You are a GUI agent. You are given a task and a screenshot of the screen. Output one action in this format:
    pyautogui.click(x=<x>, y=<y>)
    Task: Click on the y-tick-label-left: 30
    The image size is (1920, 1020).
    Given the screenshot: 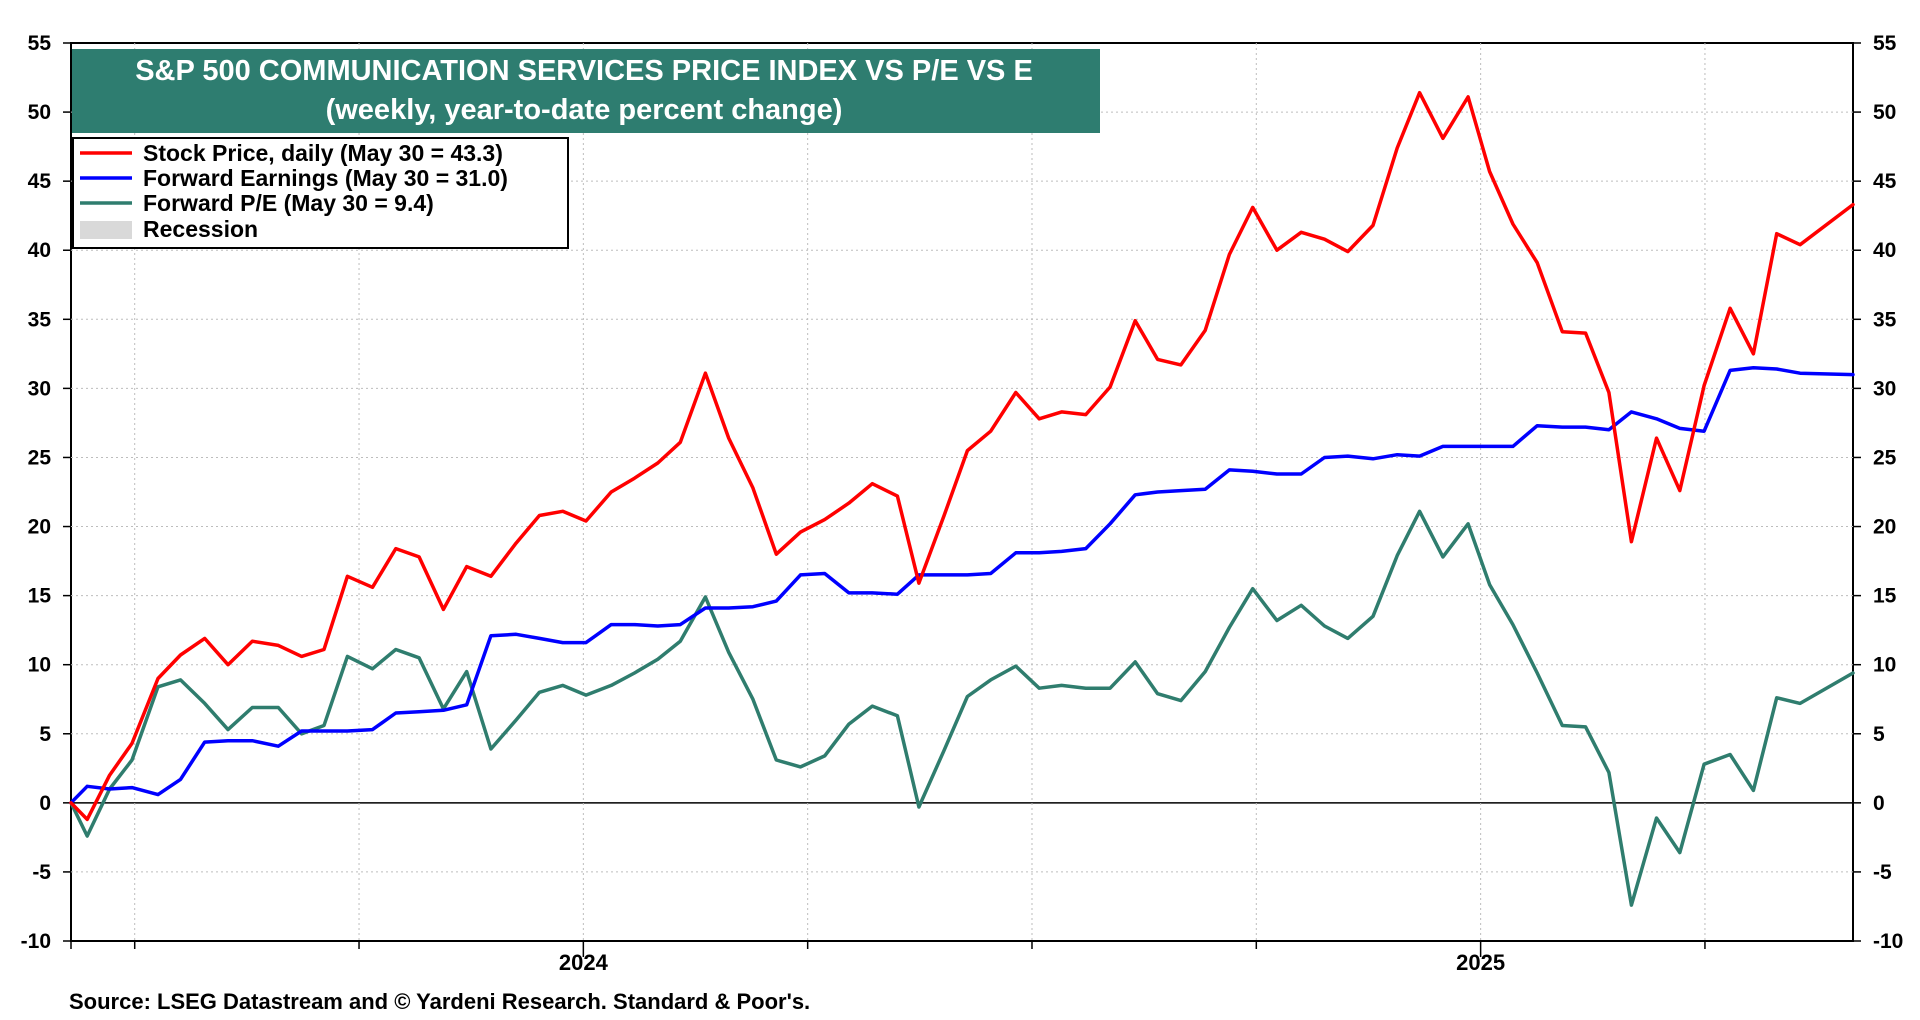 What is the action you would take?
    pyautogui.click(x=39, y=388)
    